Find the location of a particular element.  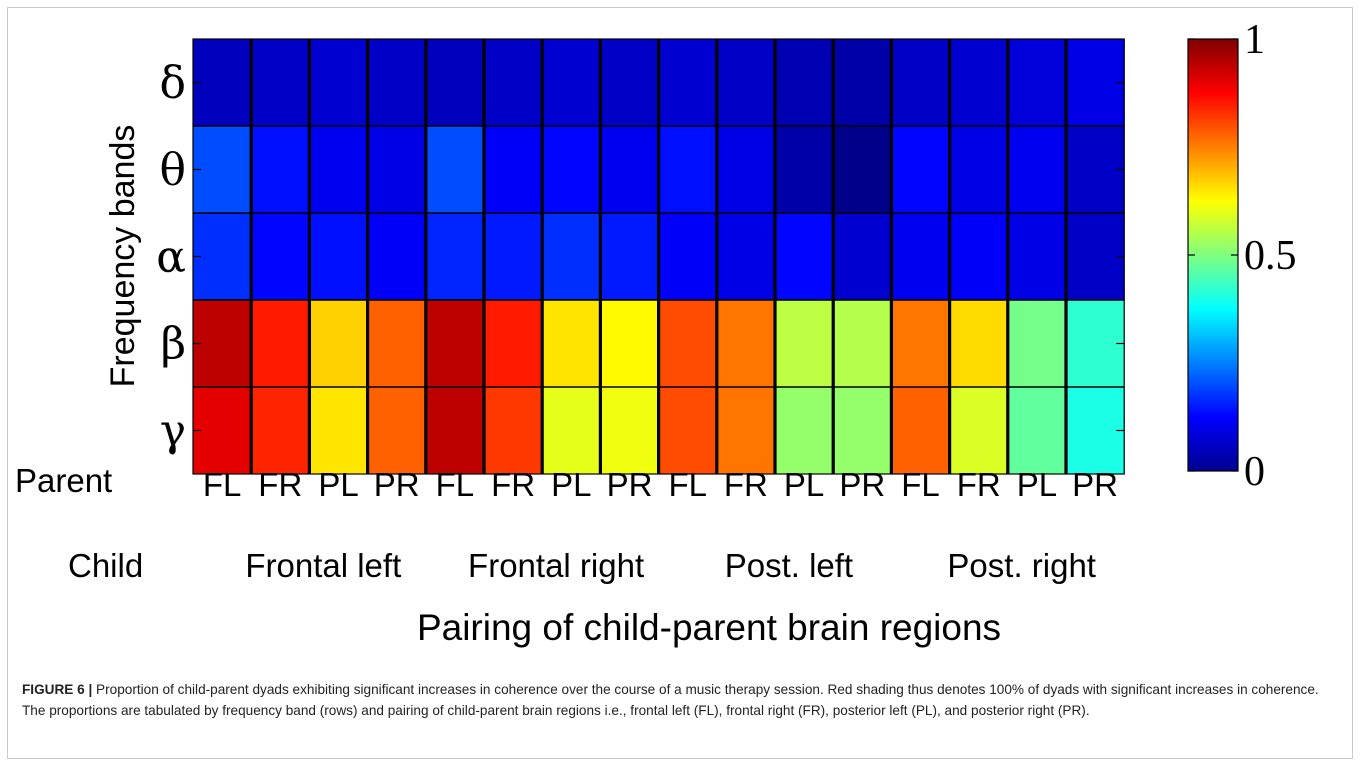

x-axis-label: Pairing of child-parent brain regions is located at coordinates (709, 627).